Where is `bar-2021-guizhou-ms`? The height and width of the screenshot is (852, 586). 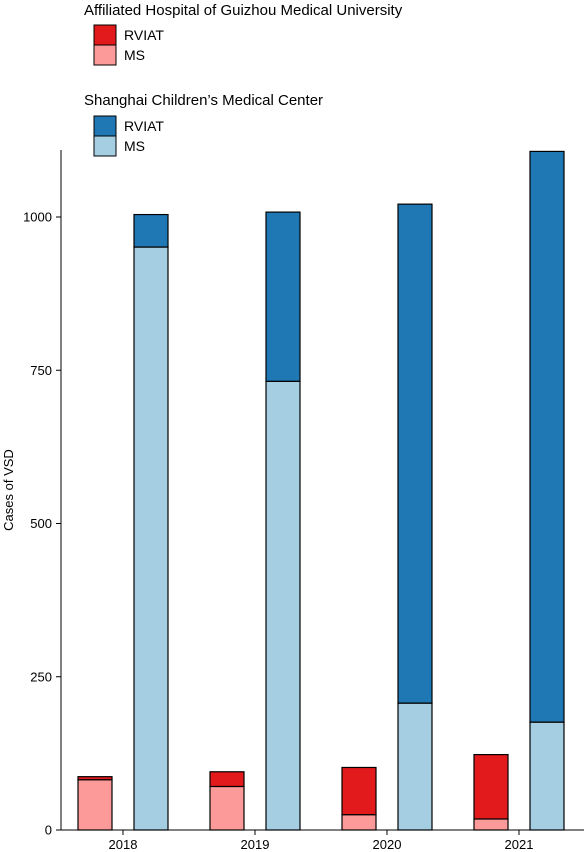
bar-2021-guizhou-ms is located at coordinates (491, 824).